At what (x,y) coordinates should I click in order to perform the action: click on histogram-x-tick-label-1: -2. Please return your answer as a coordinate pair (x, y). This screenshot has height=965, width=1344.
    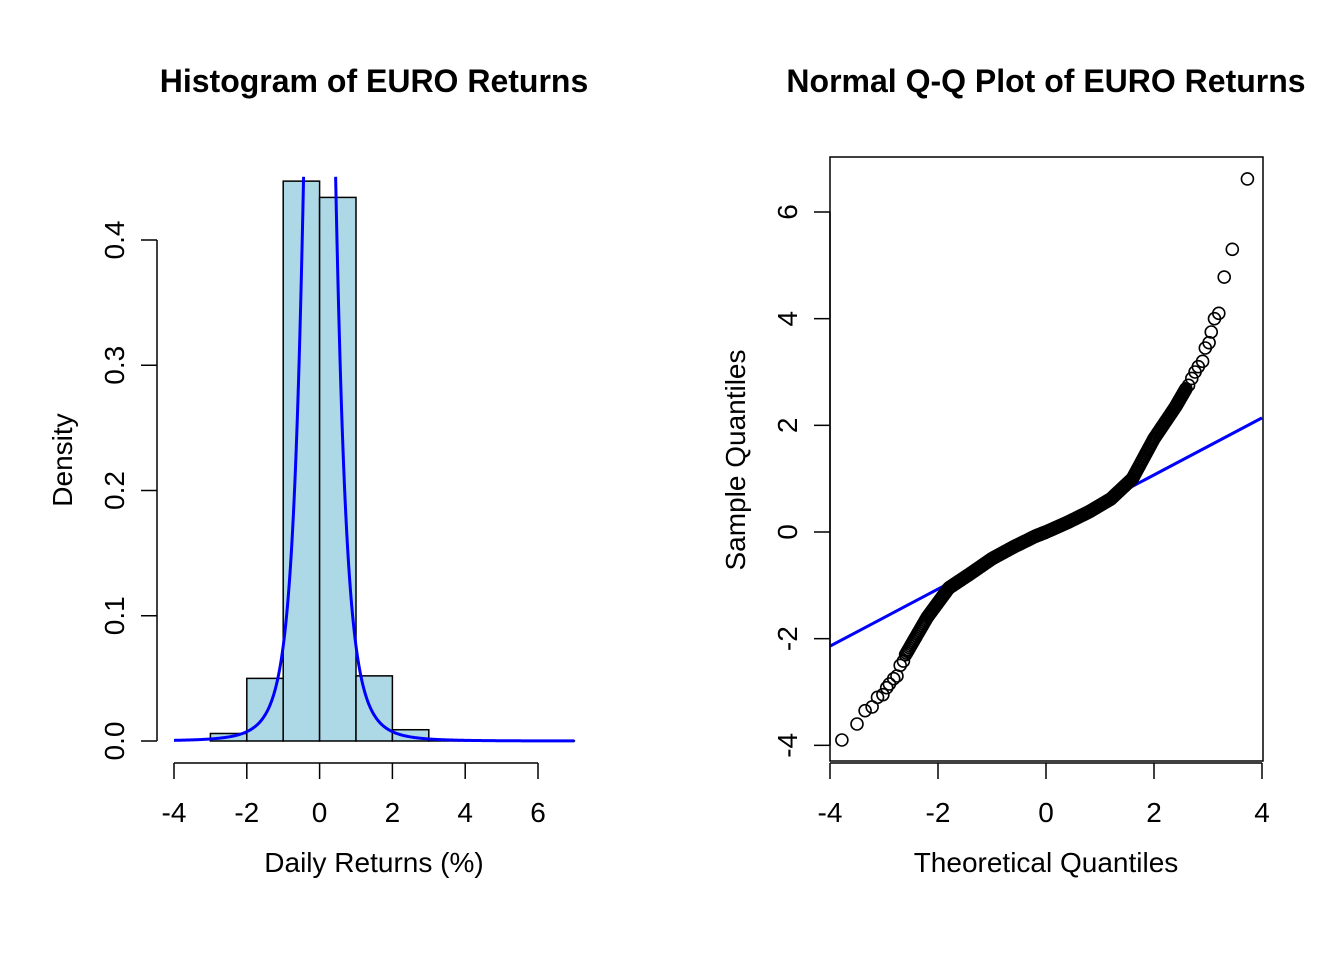
    Looking at the image, I should click on (246, 812).